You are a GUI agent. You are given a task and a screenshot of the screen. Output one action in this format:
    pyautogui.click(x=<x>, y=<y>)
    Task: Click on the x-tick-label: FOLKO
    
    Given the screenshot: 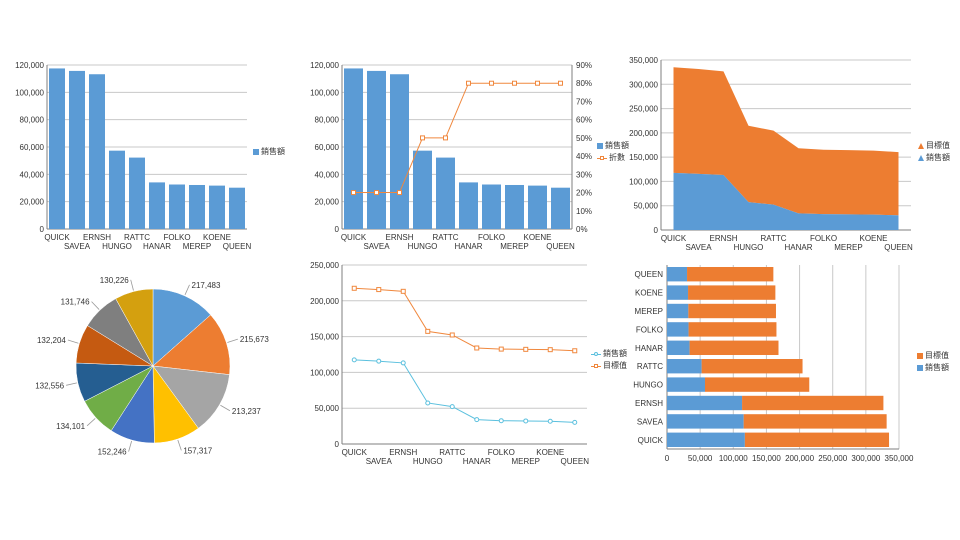 What is the action you would take?
    pyautogui.click(x=491, y=237)
    